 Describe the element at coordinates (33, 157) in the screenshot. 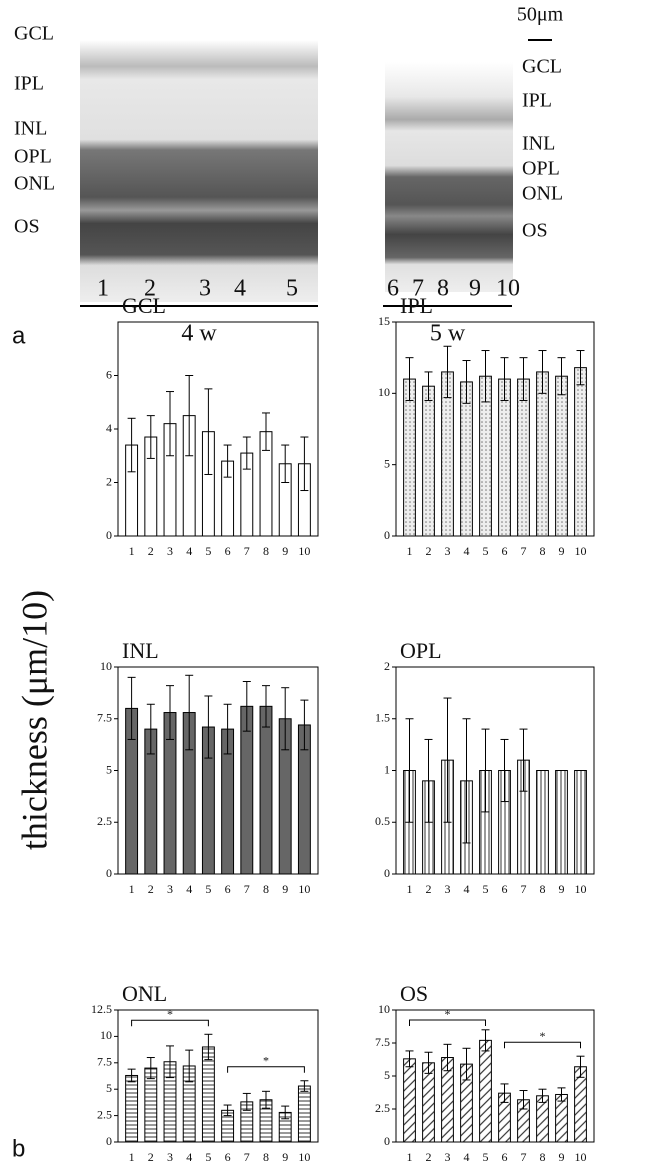

I see `layer-label: OPL` at that location.